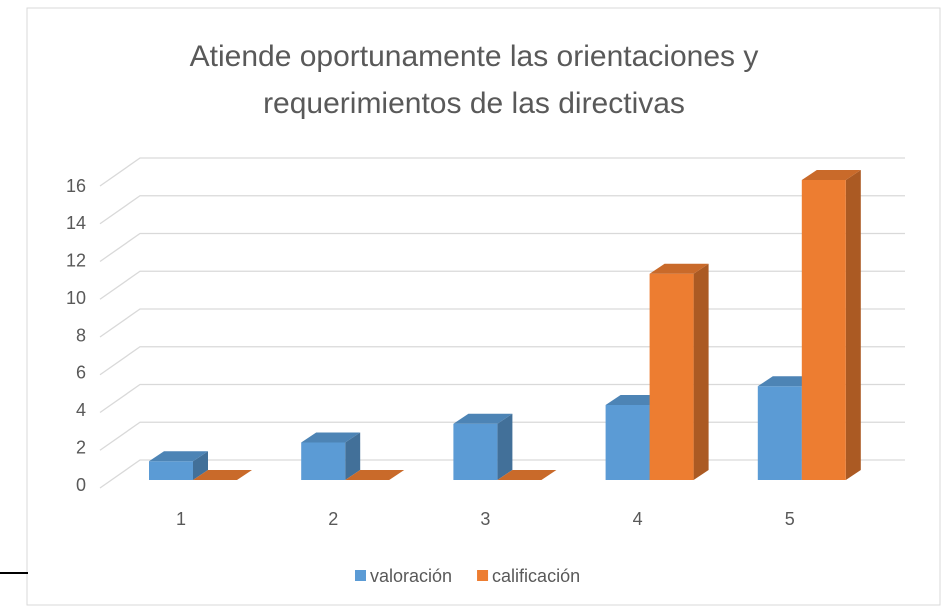 This screenshot has height=616, width=949. Describe the element at coordinates (76, 298) in the screenshot. I see `y-tick-label: 10` at that location.